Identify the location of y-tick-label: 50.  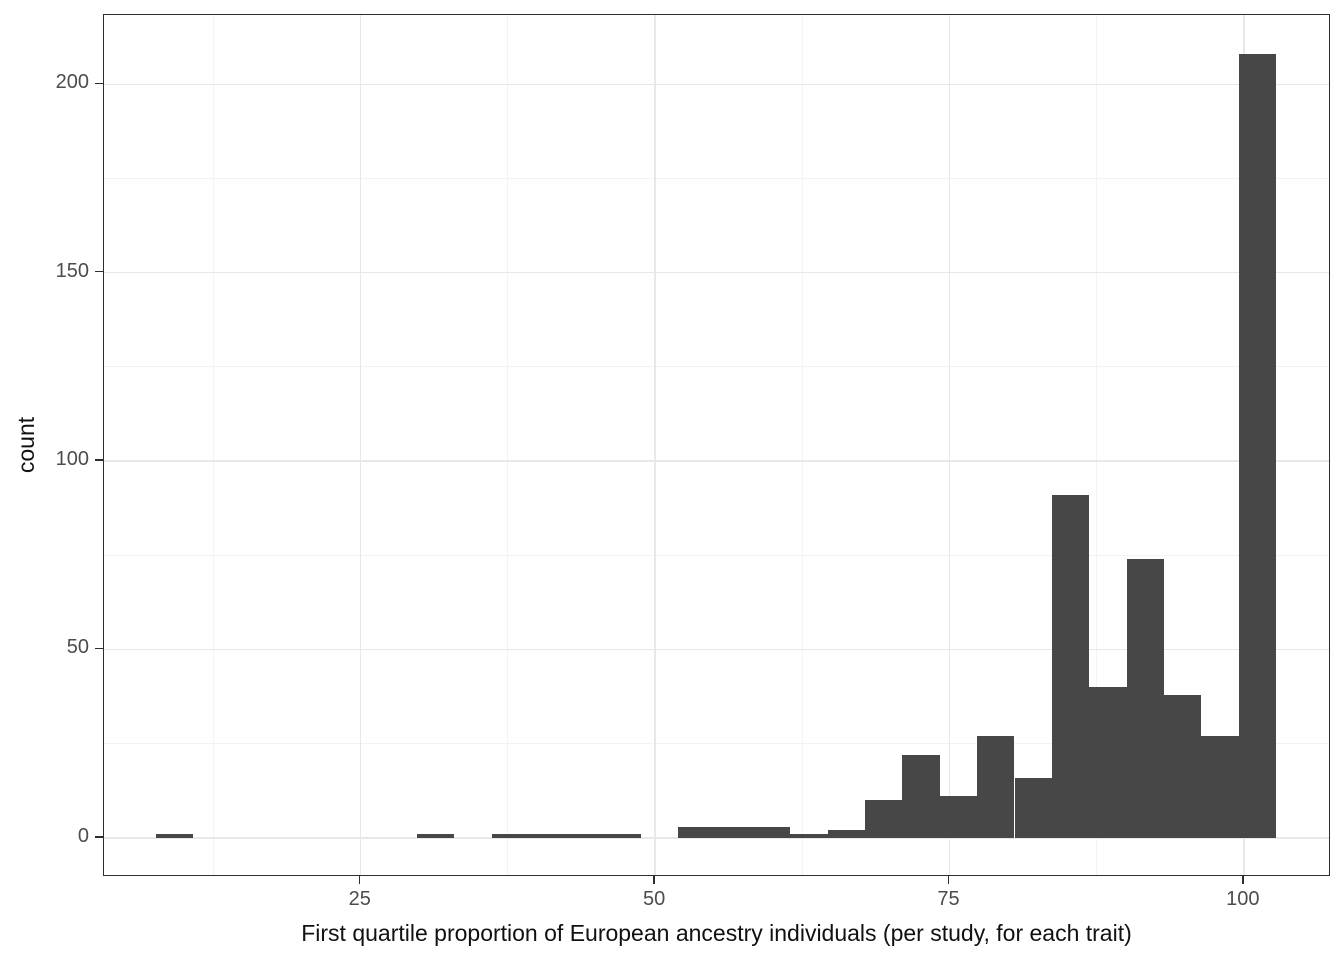
(77, 647).